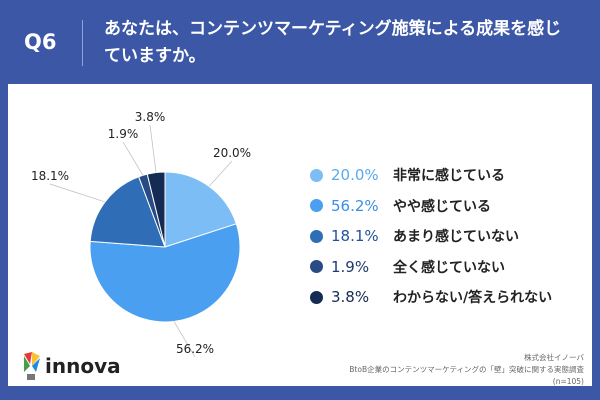  What do you see at coordinates (350, 297) in the screenshot?
I see `legend-percent: 3.8%` at bounding box center [350, 297].